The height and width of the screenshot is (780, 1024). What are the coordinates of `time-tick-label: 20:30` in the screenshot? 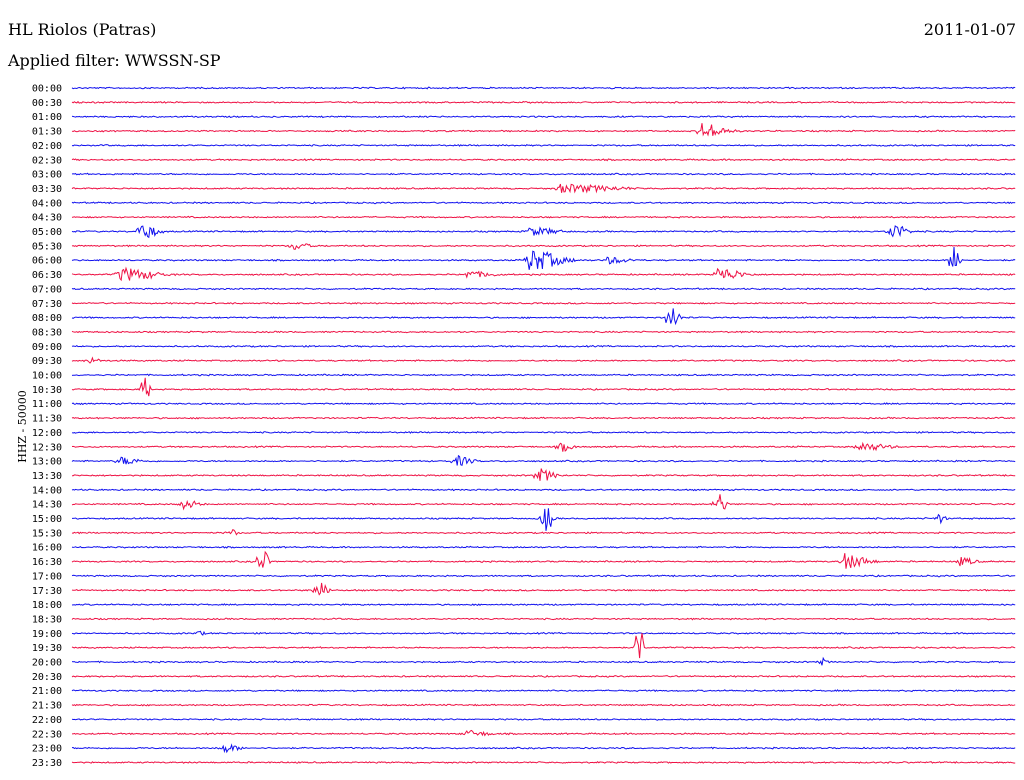 It's located at (47, 677).